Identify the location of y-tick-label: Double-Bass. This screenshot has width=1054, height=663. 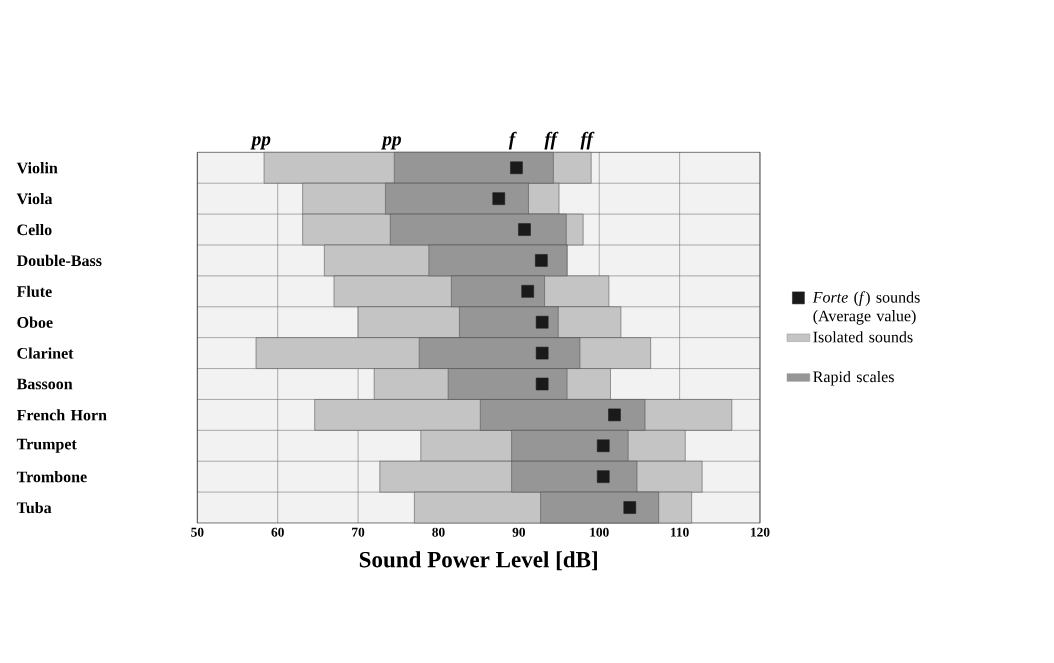
(59, 260).